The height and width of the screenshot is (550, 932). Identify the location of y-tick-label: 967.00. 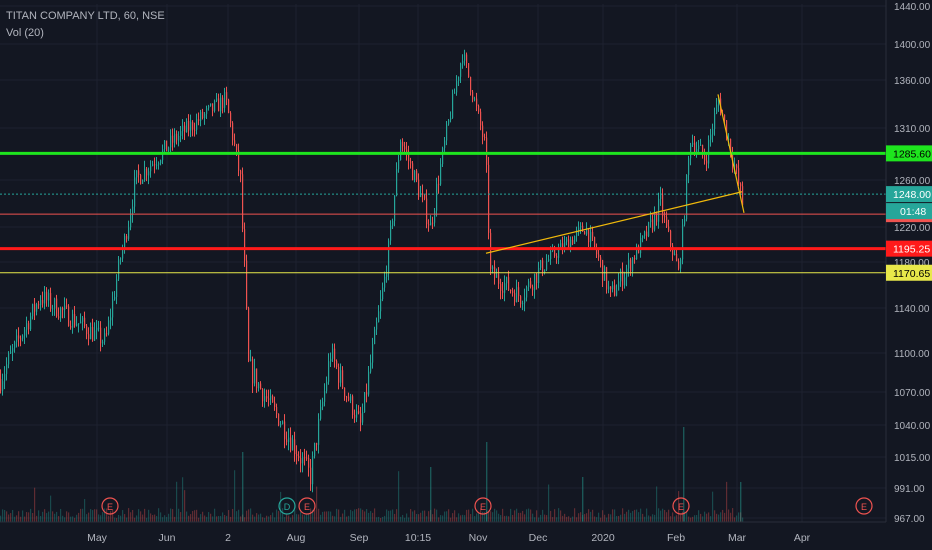
(909, 519).